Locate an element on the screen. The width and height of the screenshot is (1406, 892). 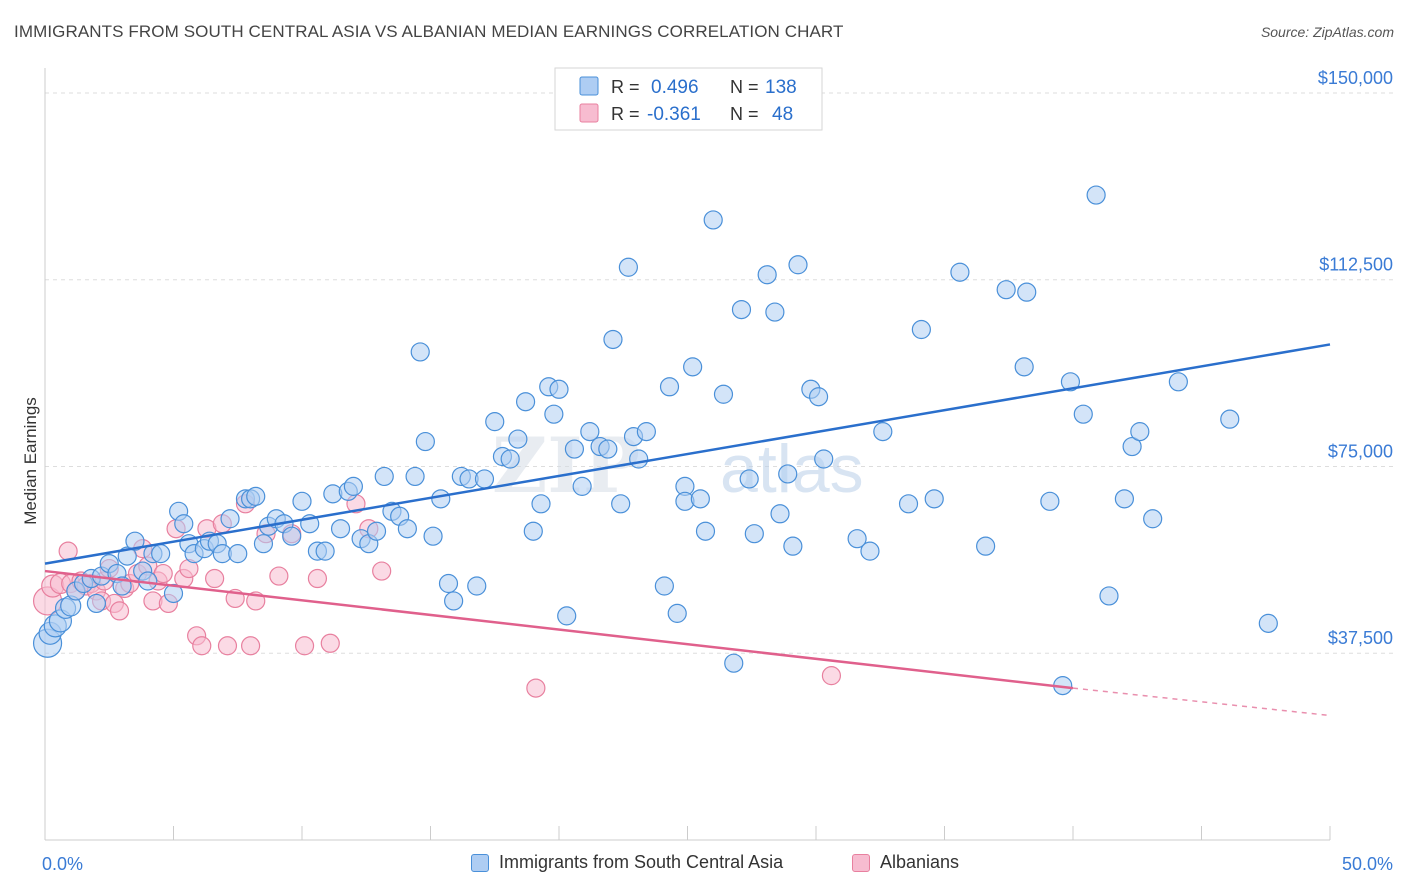
bottom-legend-swatch-pink is located at coordinates (861, 862).